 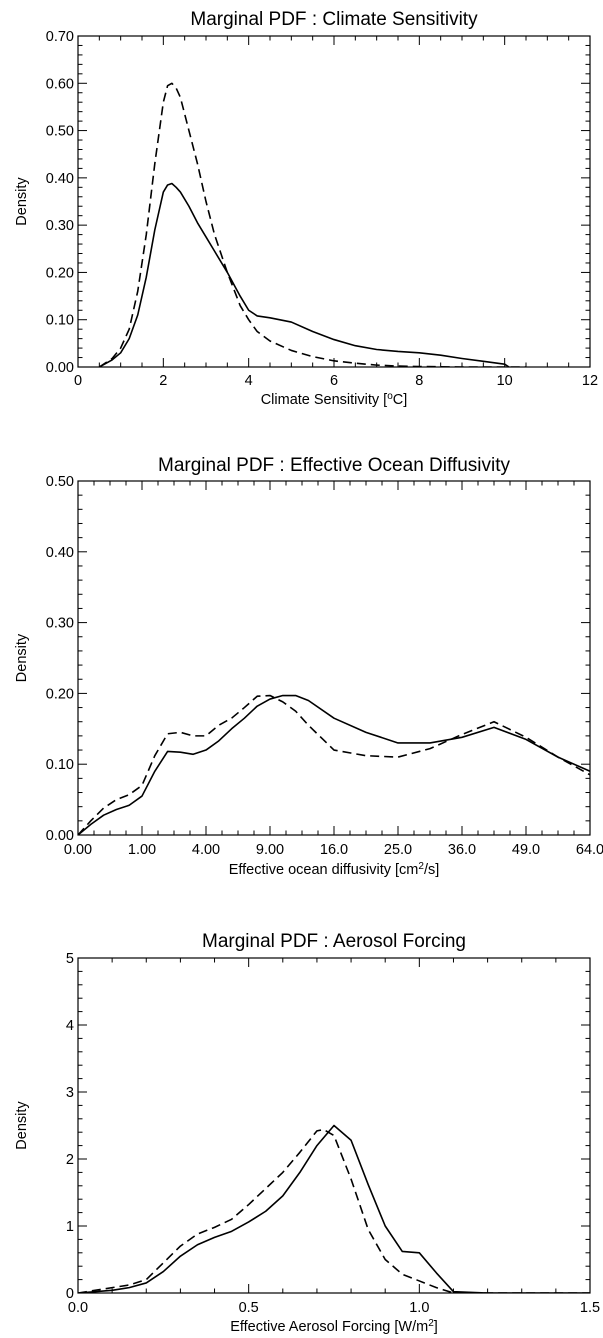 I want to click on x-tick-label: 12, so click(x=590, y=381).